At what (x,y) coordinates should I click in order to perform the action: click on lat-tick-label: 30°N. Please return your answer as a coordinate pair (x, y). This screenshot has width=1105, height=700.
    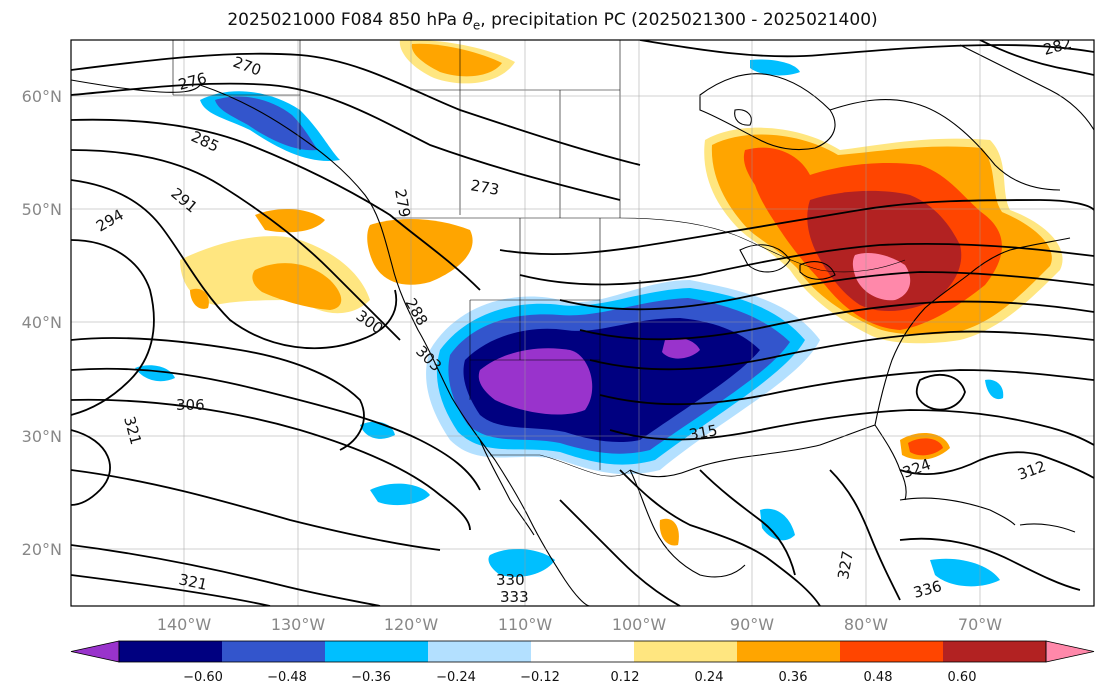
    Looking at the image, I should click on (42, 436).